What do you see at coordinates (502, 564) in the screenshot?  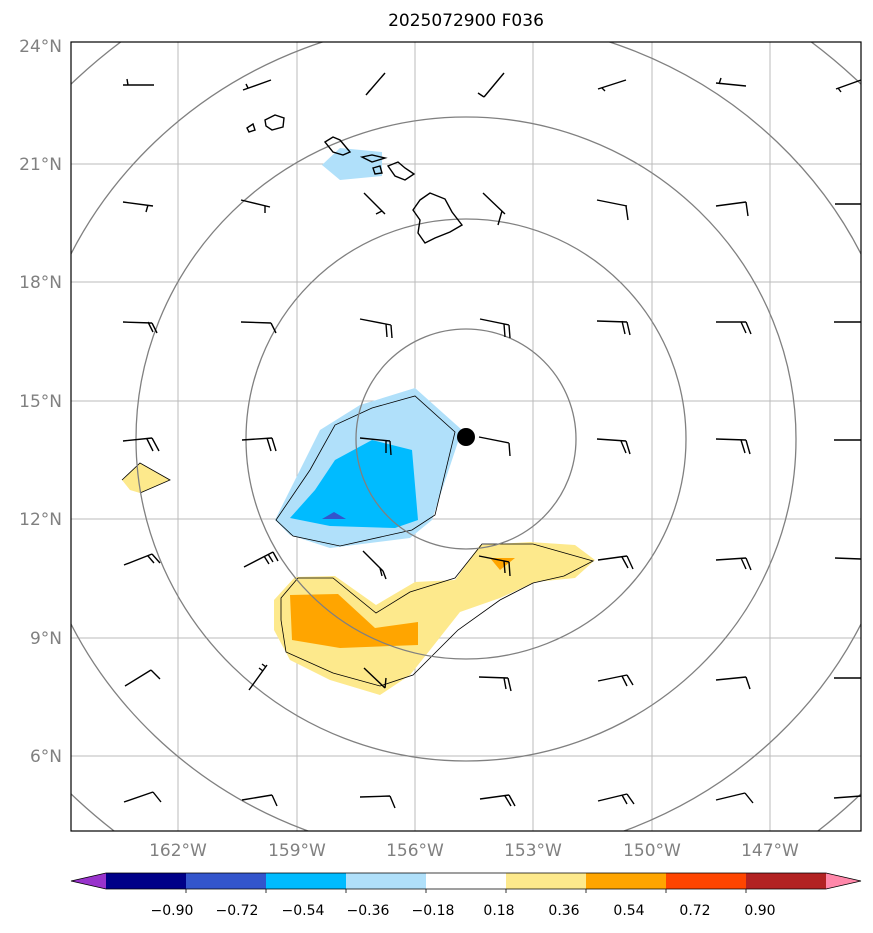 I see `pos-mid-fill-small` at bounding box center [502, 564].